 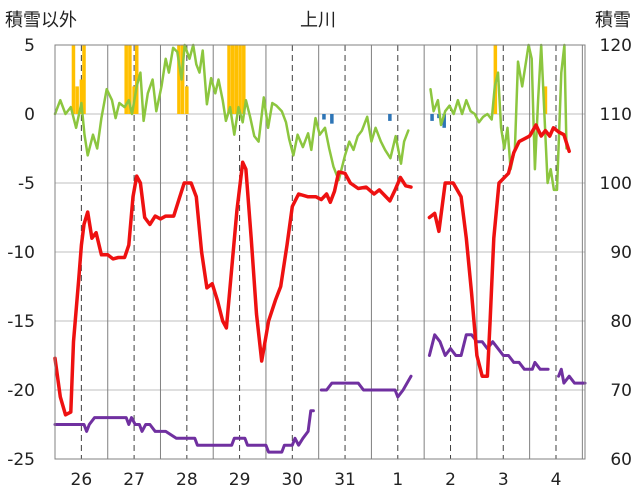 What do you see at coordinates (613, 20) in the screenshot?
I see `right-axis-label: 積雪` at bounding box center [613, 20].